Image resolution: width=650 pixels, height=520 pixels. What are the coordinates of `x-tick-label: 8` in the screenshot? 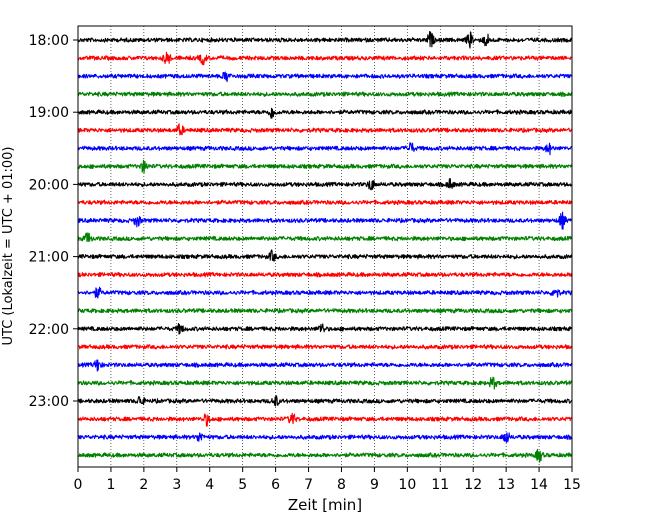 It's located at (341, 485).